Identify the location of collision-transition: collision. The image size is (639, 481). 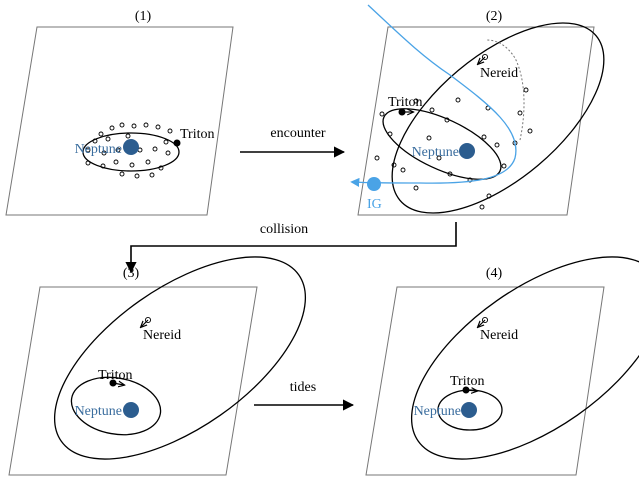
(291, 248).